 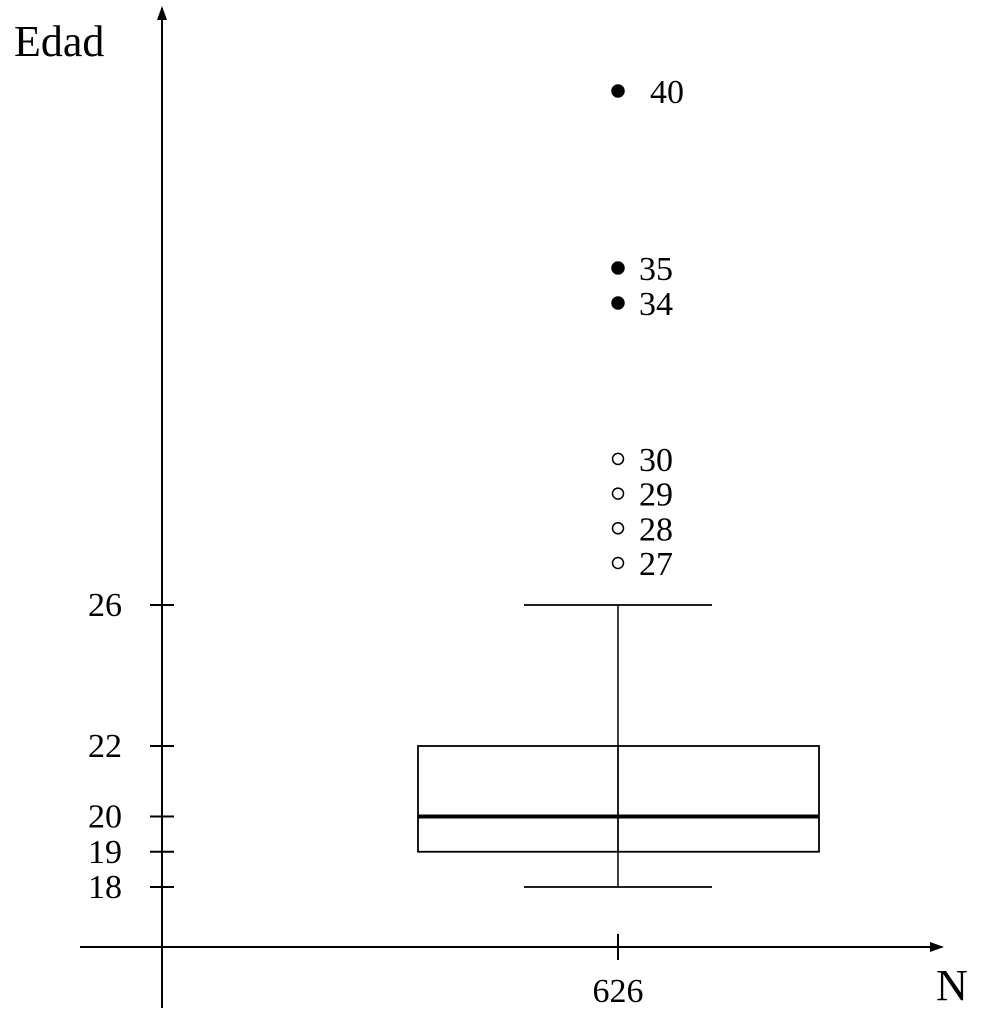 I want to click on outlier-label: 29, so click(x=656, y=495).